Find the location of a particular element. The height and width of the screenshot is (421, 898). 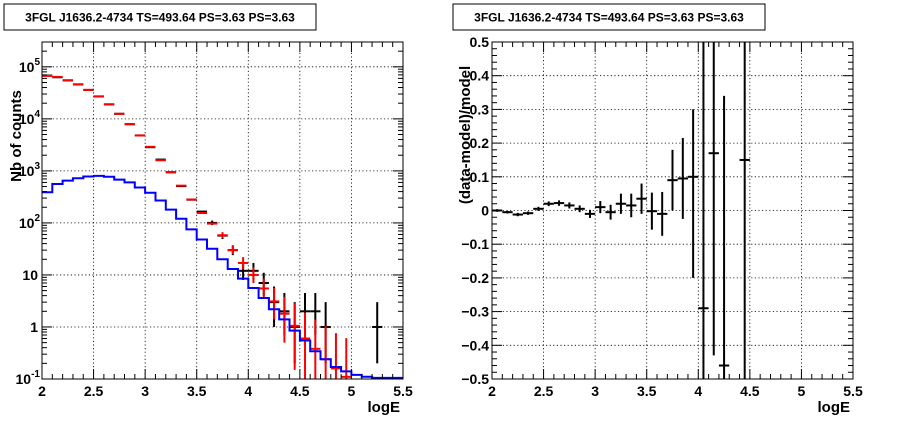

y-tick-label: 10³ is located at coordinates (30, 170).